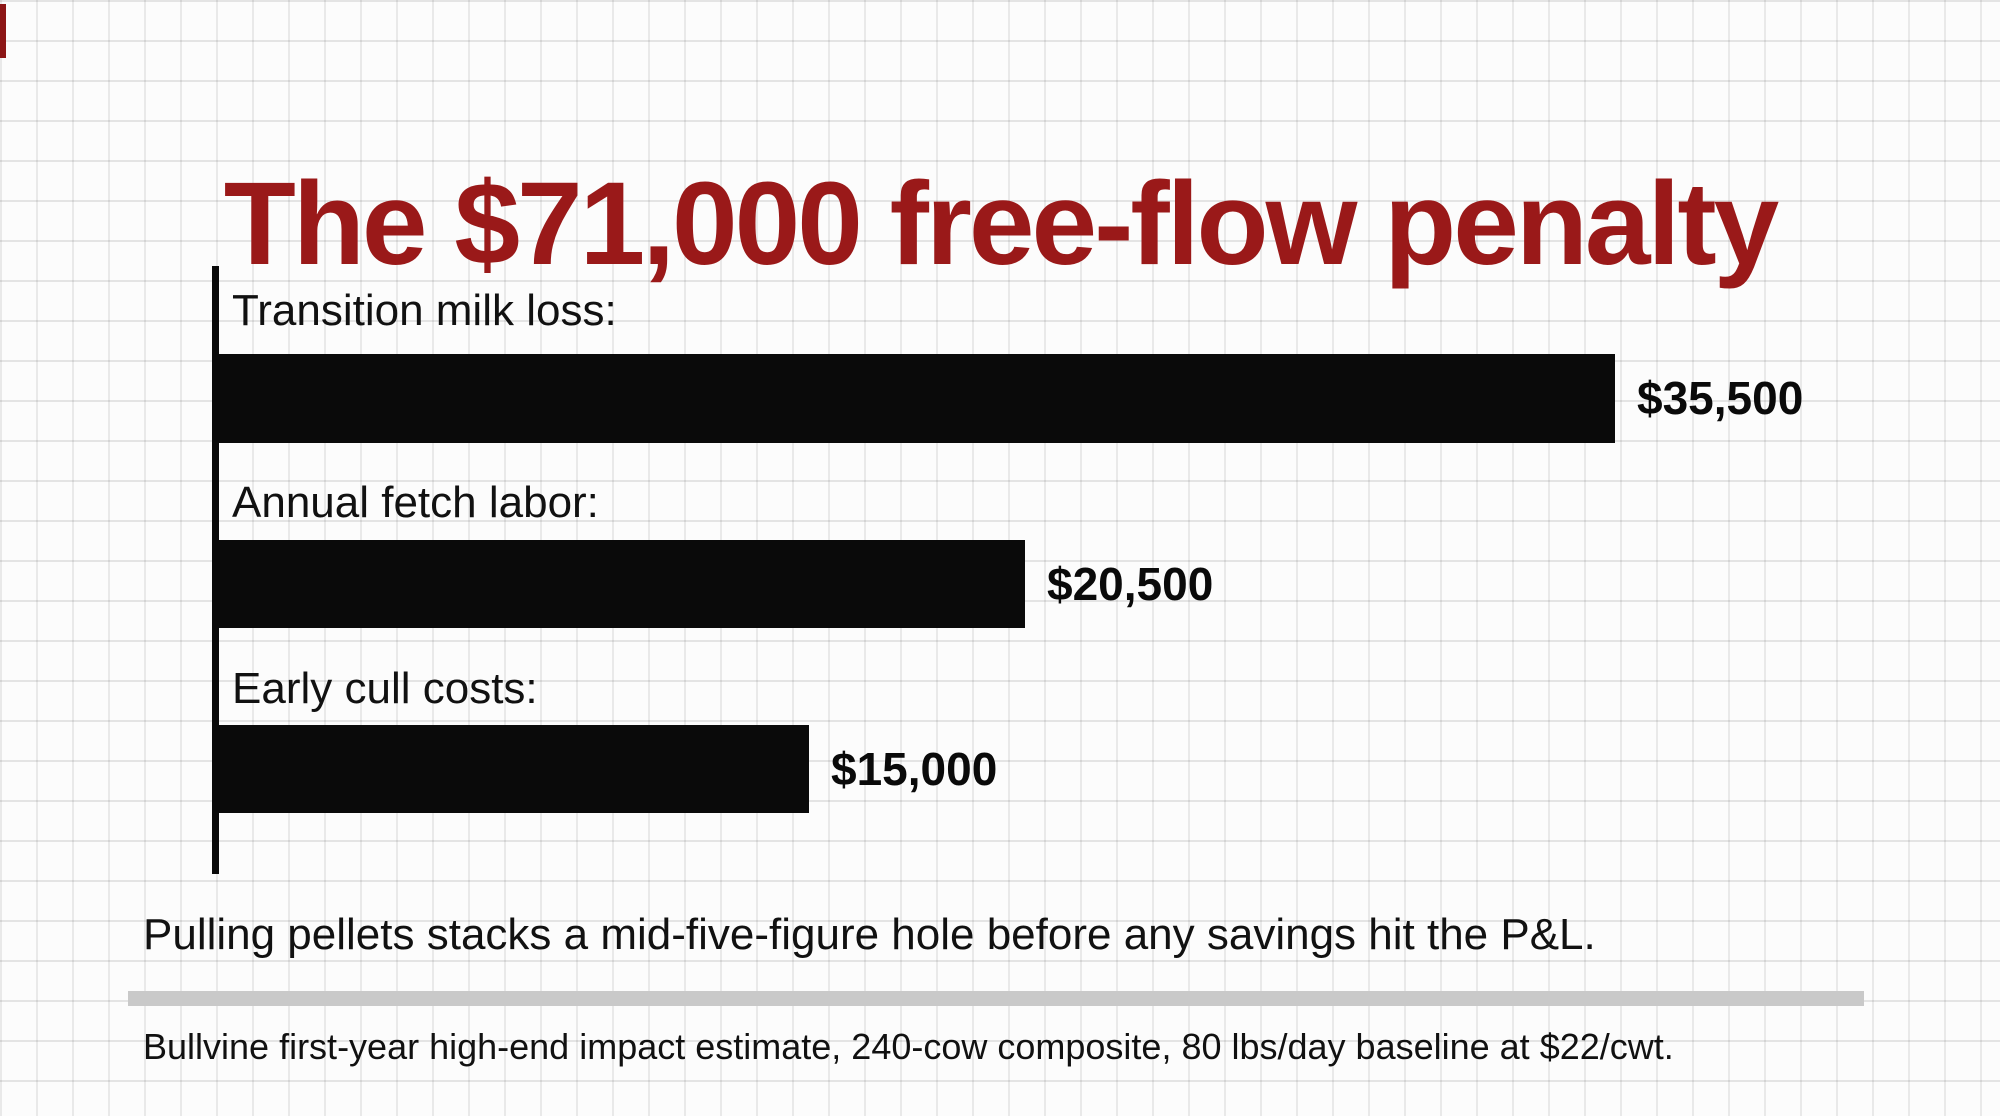 Image resolution: width=2000 pixels, height=1116 pixels. I want to click on bar-annual-fetch-labor, so click(622, 584).